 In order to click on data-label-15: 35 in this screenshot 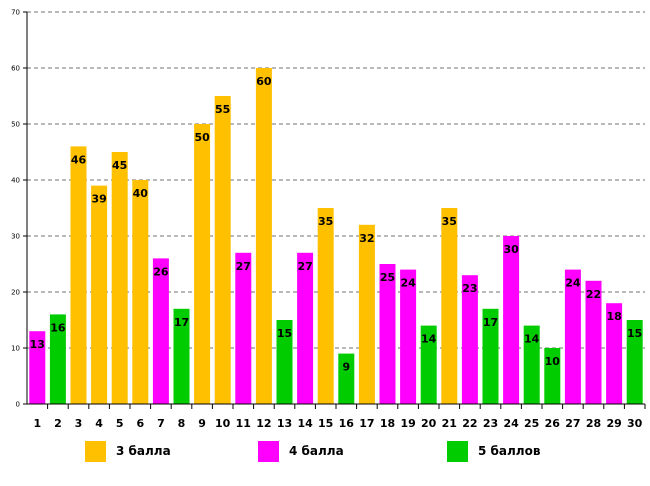, I will do `click(325, 221)`.